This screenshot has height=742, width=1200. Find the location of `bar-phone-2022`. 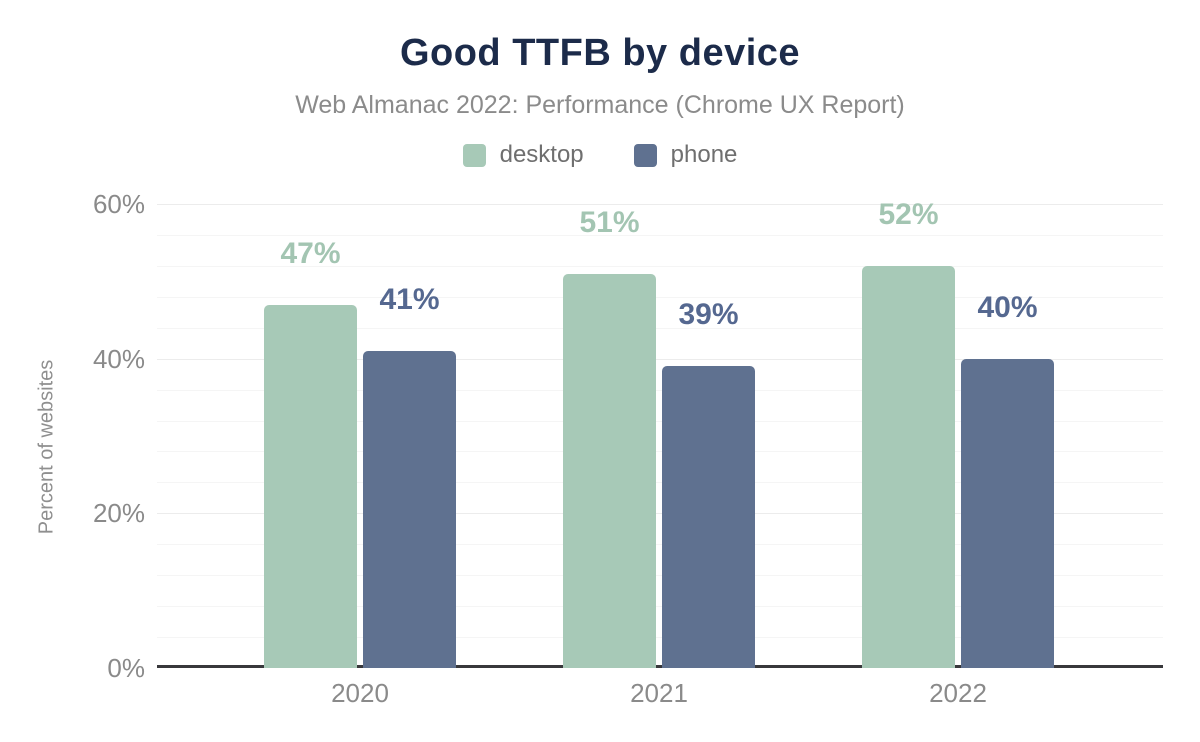

bar-phone-2022 is located at coordinates (1007, 513).